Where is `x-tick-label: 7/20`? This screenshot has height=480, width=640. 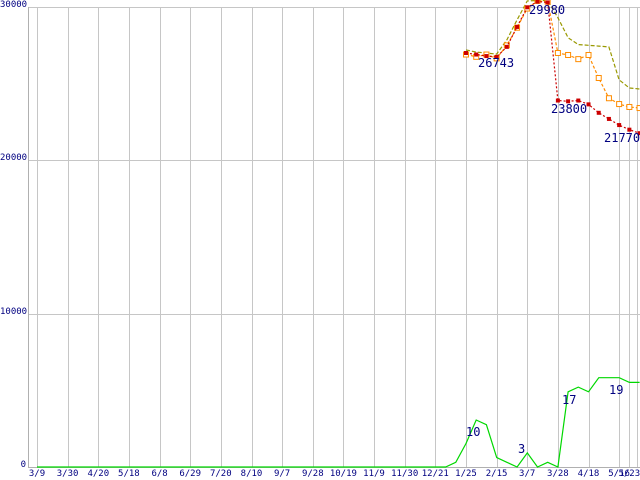 x-tick-label: 7/20 is located at coordinates (220, 474).